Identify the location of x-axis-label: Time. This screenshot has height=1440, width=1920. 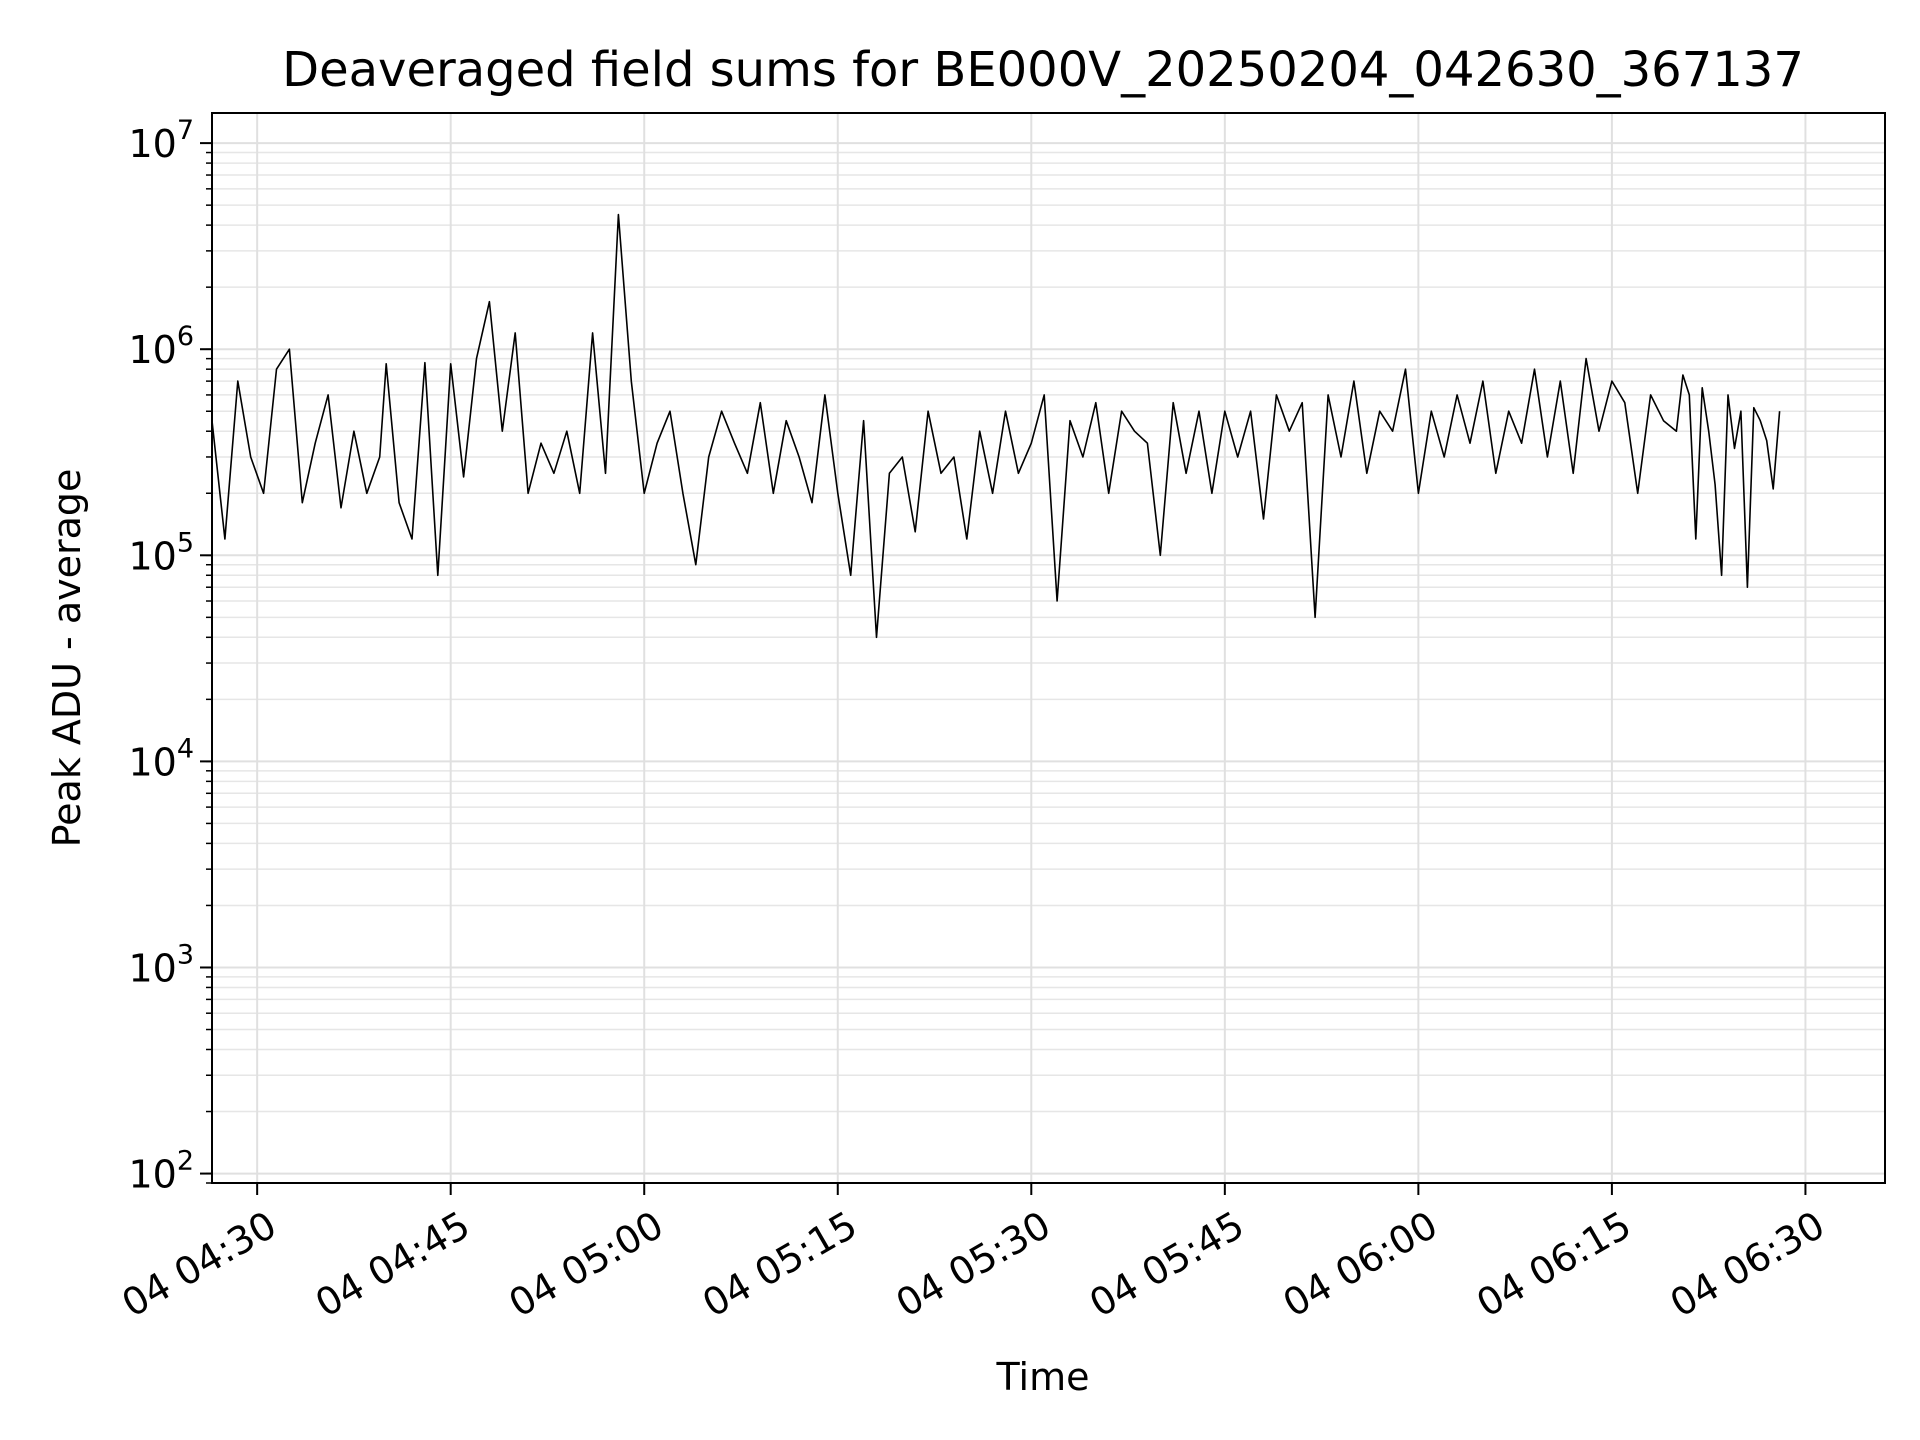
(1043, 1377).